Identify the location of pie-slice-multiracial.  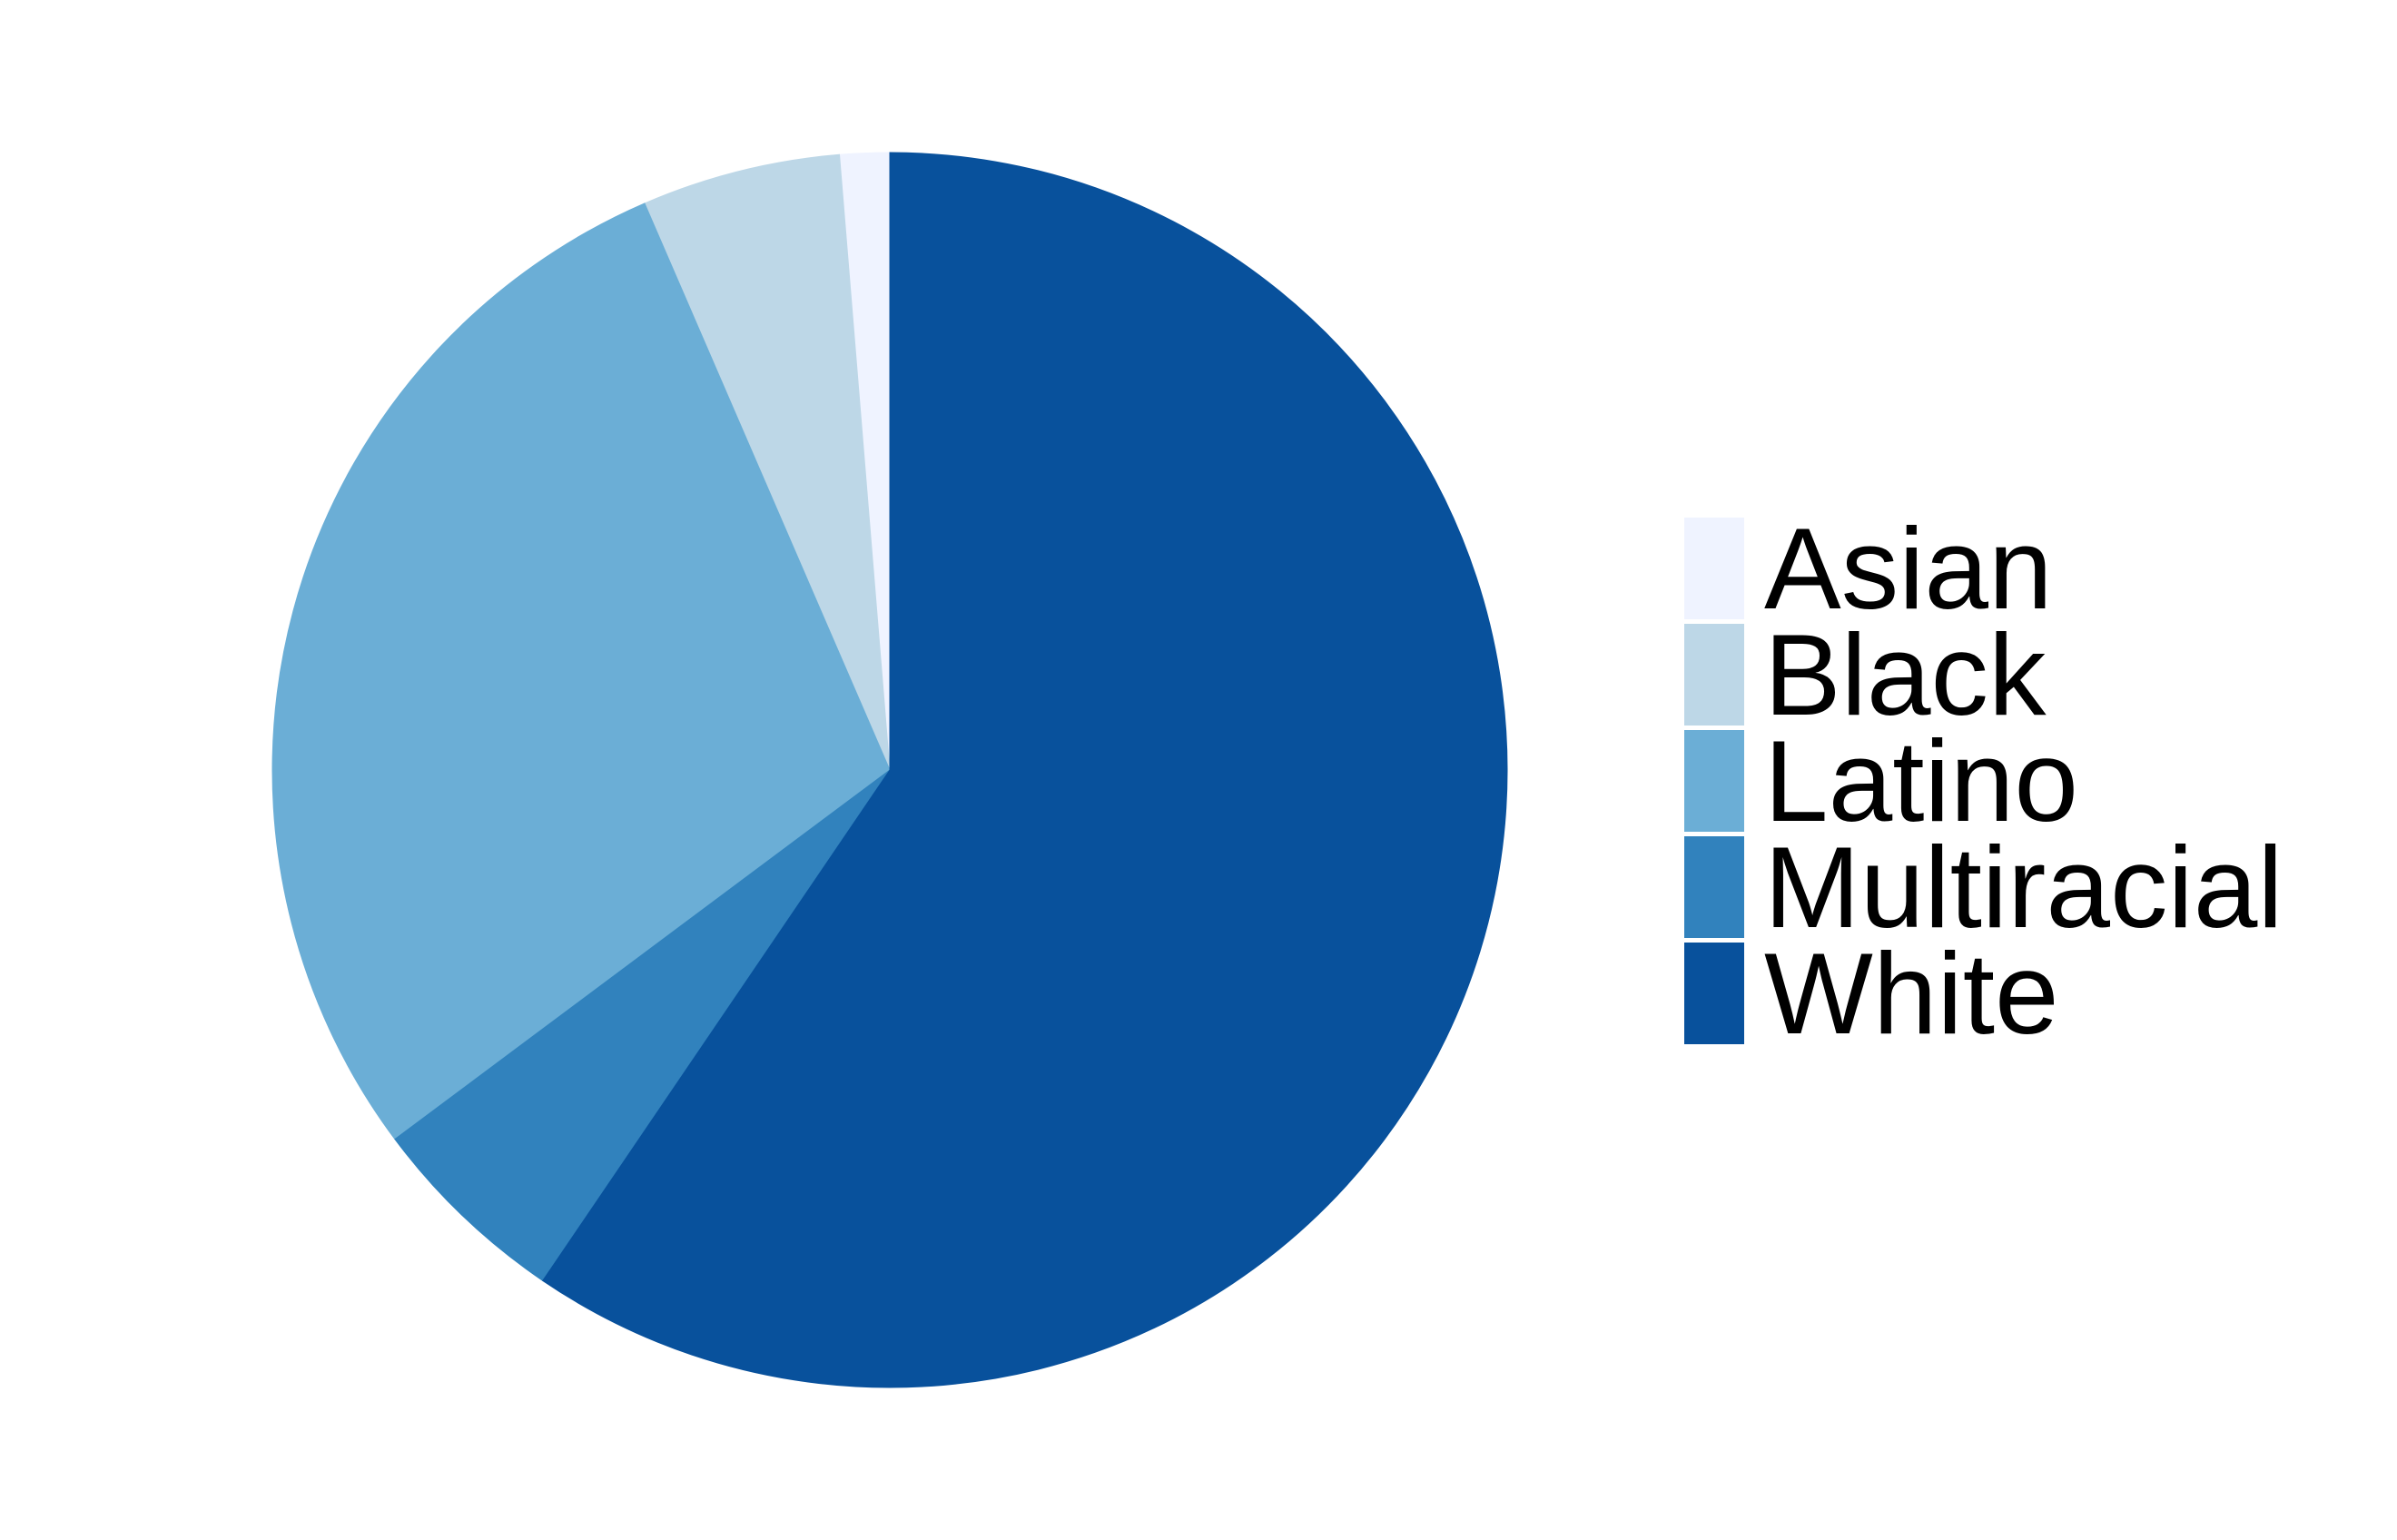
(643, 1025).